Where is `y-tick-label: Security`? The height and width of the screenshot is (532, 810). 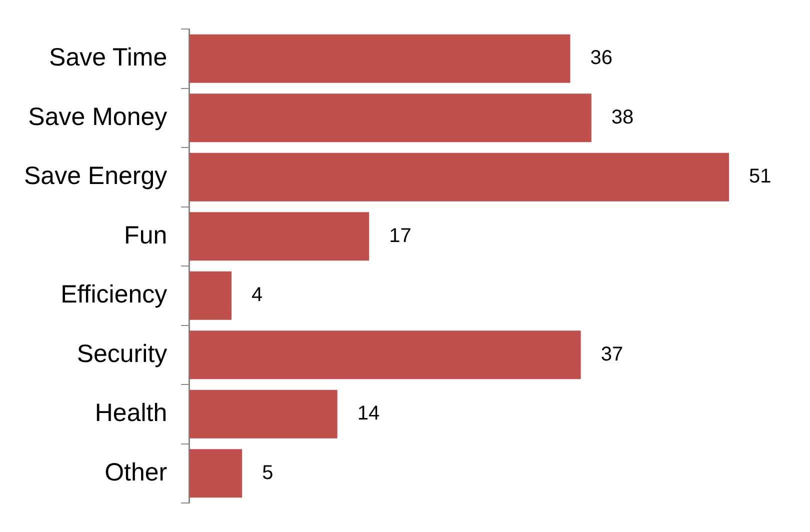 y-tick-label: Security is located at coordinates (122, 354).